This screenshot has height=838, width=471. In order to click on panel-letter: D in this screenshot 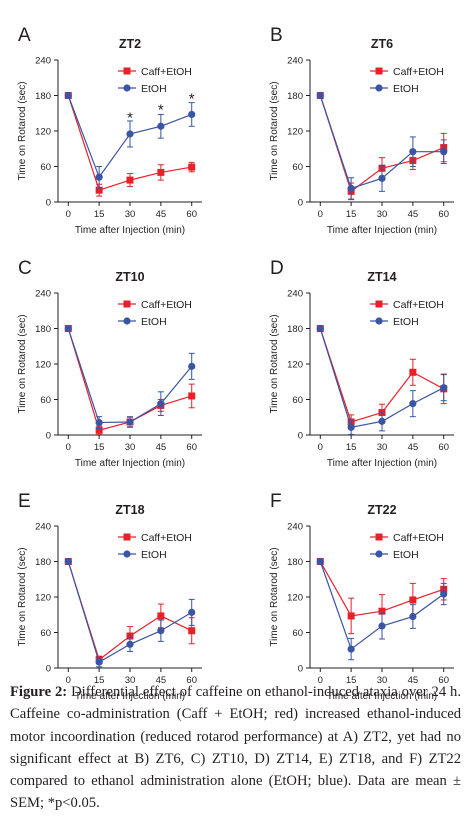, I will do `click(277, 268)`.